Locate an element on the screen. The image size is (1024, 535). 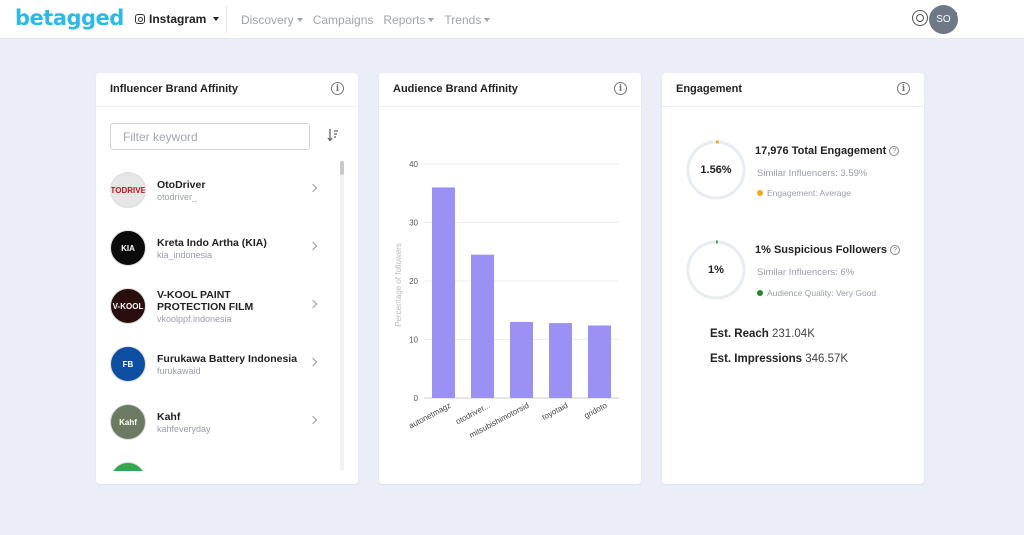
y-tick-label: 30 is located at coordinates (413, 223).